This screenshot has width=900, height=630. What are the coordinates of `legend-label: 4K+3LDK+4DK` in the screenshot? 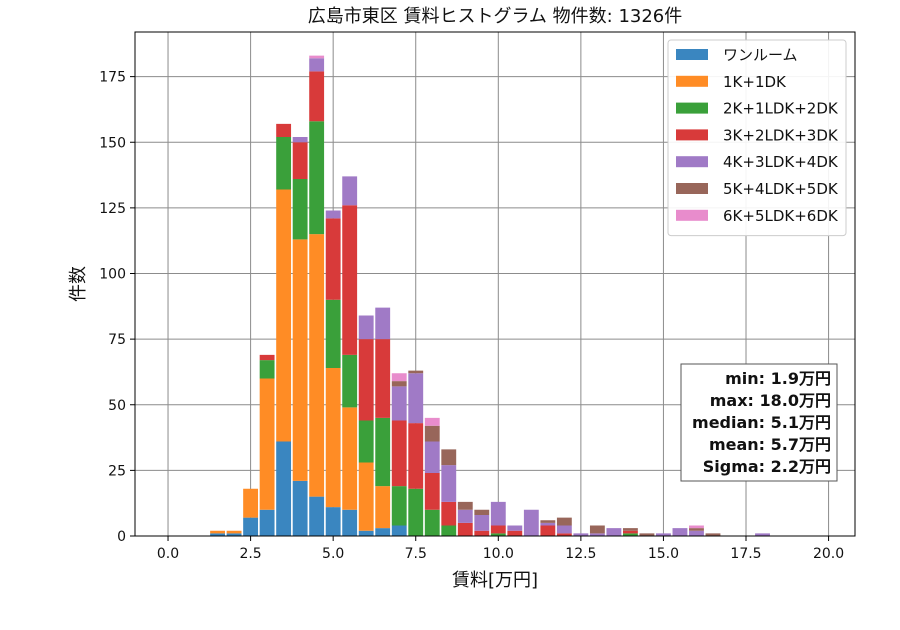 It's located at (781, 162).